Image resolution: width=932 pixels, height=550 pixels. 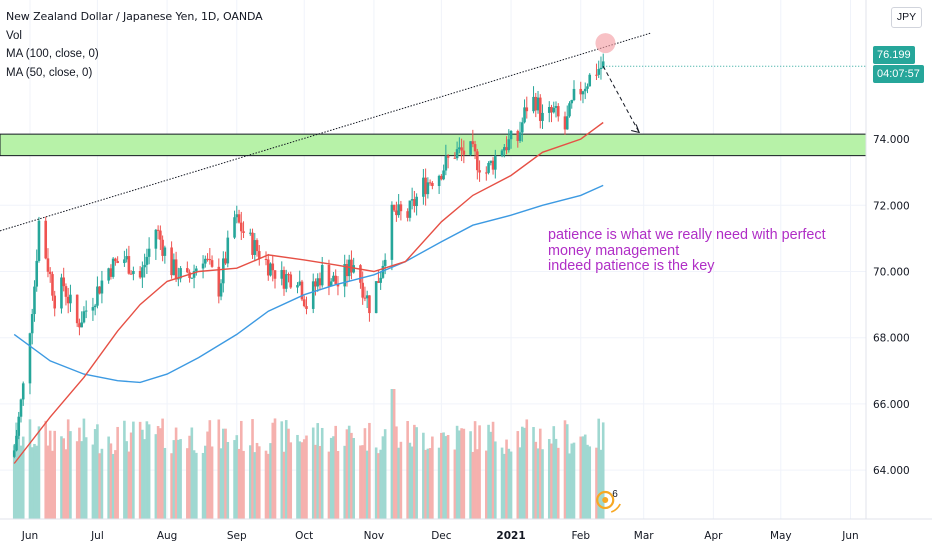 What do you see at coordinates (608, 501) in the screenshot?
I see `ring-alert-icon: 6` at bounding box center [608, 501].